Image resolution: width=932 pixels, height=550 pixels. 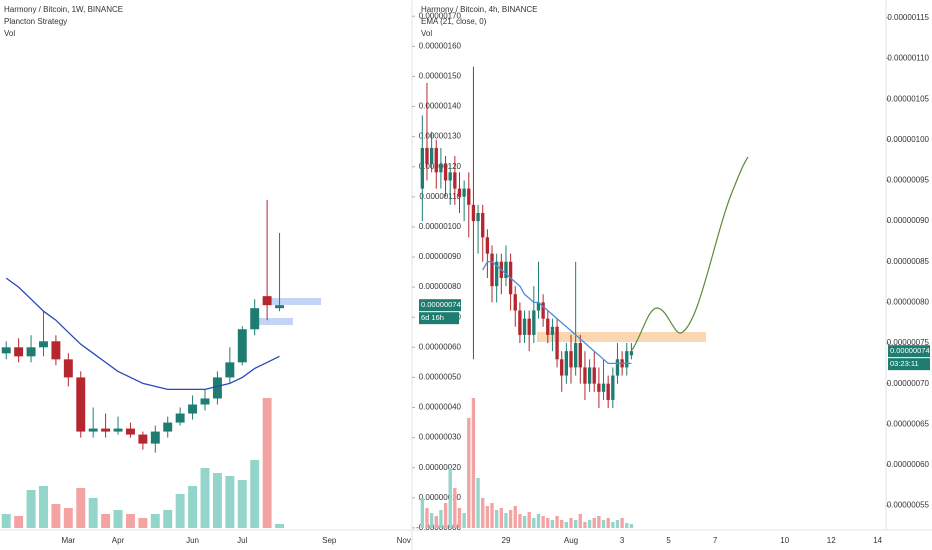 What do you see at coordinates (908, 139) in the screenshot?
I see `y-tick-label: 0.00000100` at bounding box center [908, 139].